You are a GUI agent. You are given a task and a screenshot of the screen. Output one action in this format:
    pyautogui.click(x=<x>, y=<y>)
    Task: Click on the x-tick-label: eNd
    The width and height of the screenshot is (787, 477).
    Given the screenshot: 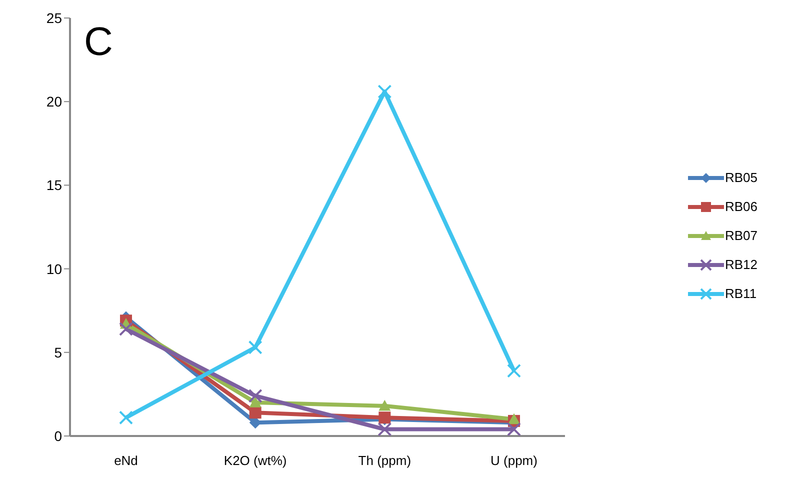 What is the action you would take?
    pyautogui.click(x=126, y=460)
    